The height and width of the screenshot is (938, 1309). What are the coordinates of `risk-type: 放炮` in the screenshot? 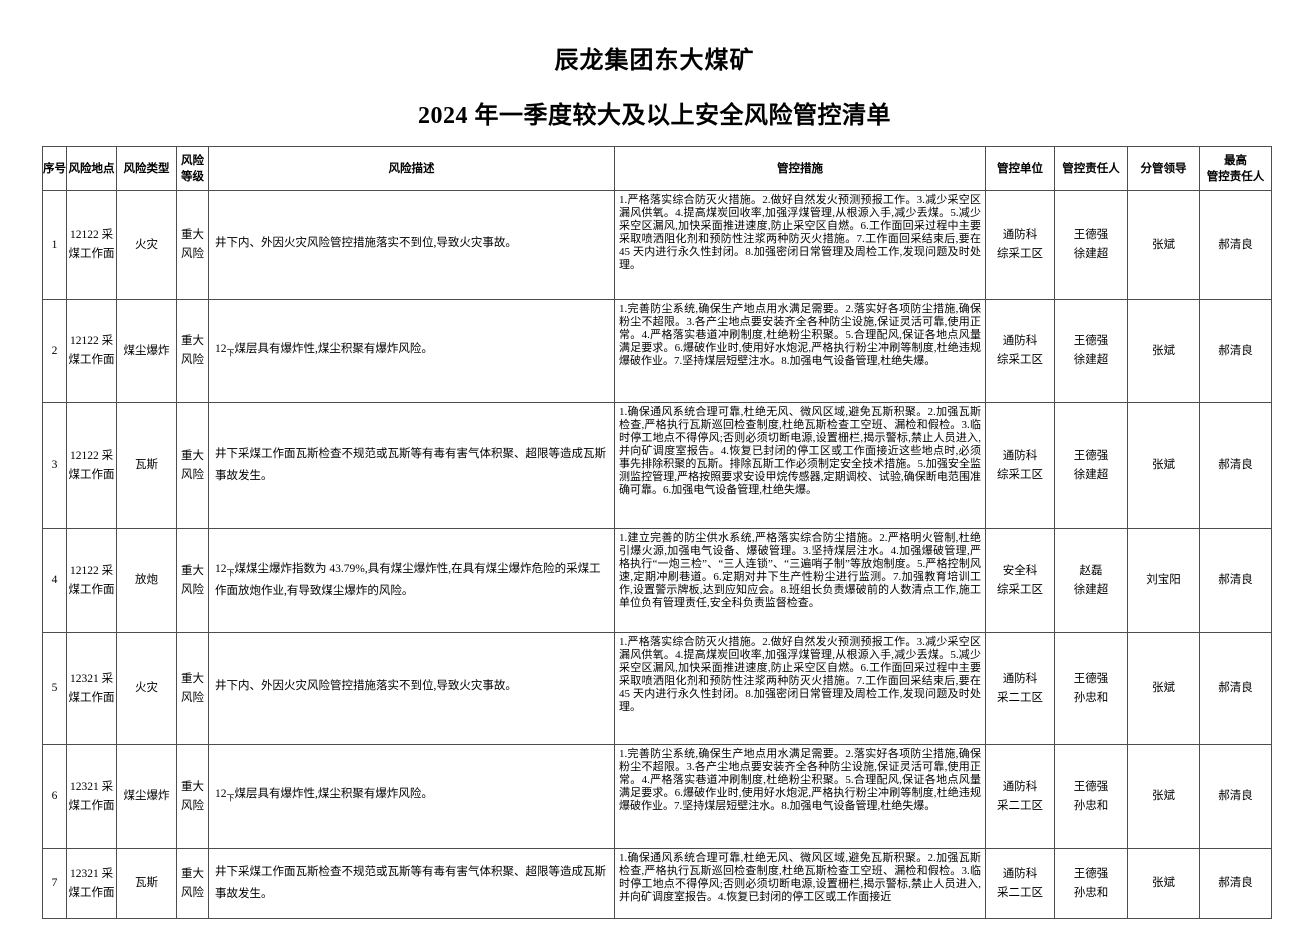 It's located at (146, 580).